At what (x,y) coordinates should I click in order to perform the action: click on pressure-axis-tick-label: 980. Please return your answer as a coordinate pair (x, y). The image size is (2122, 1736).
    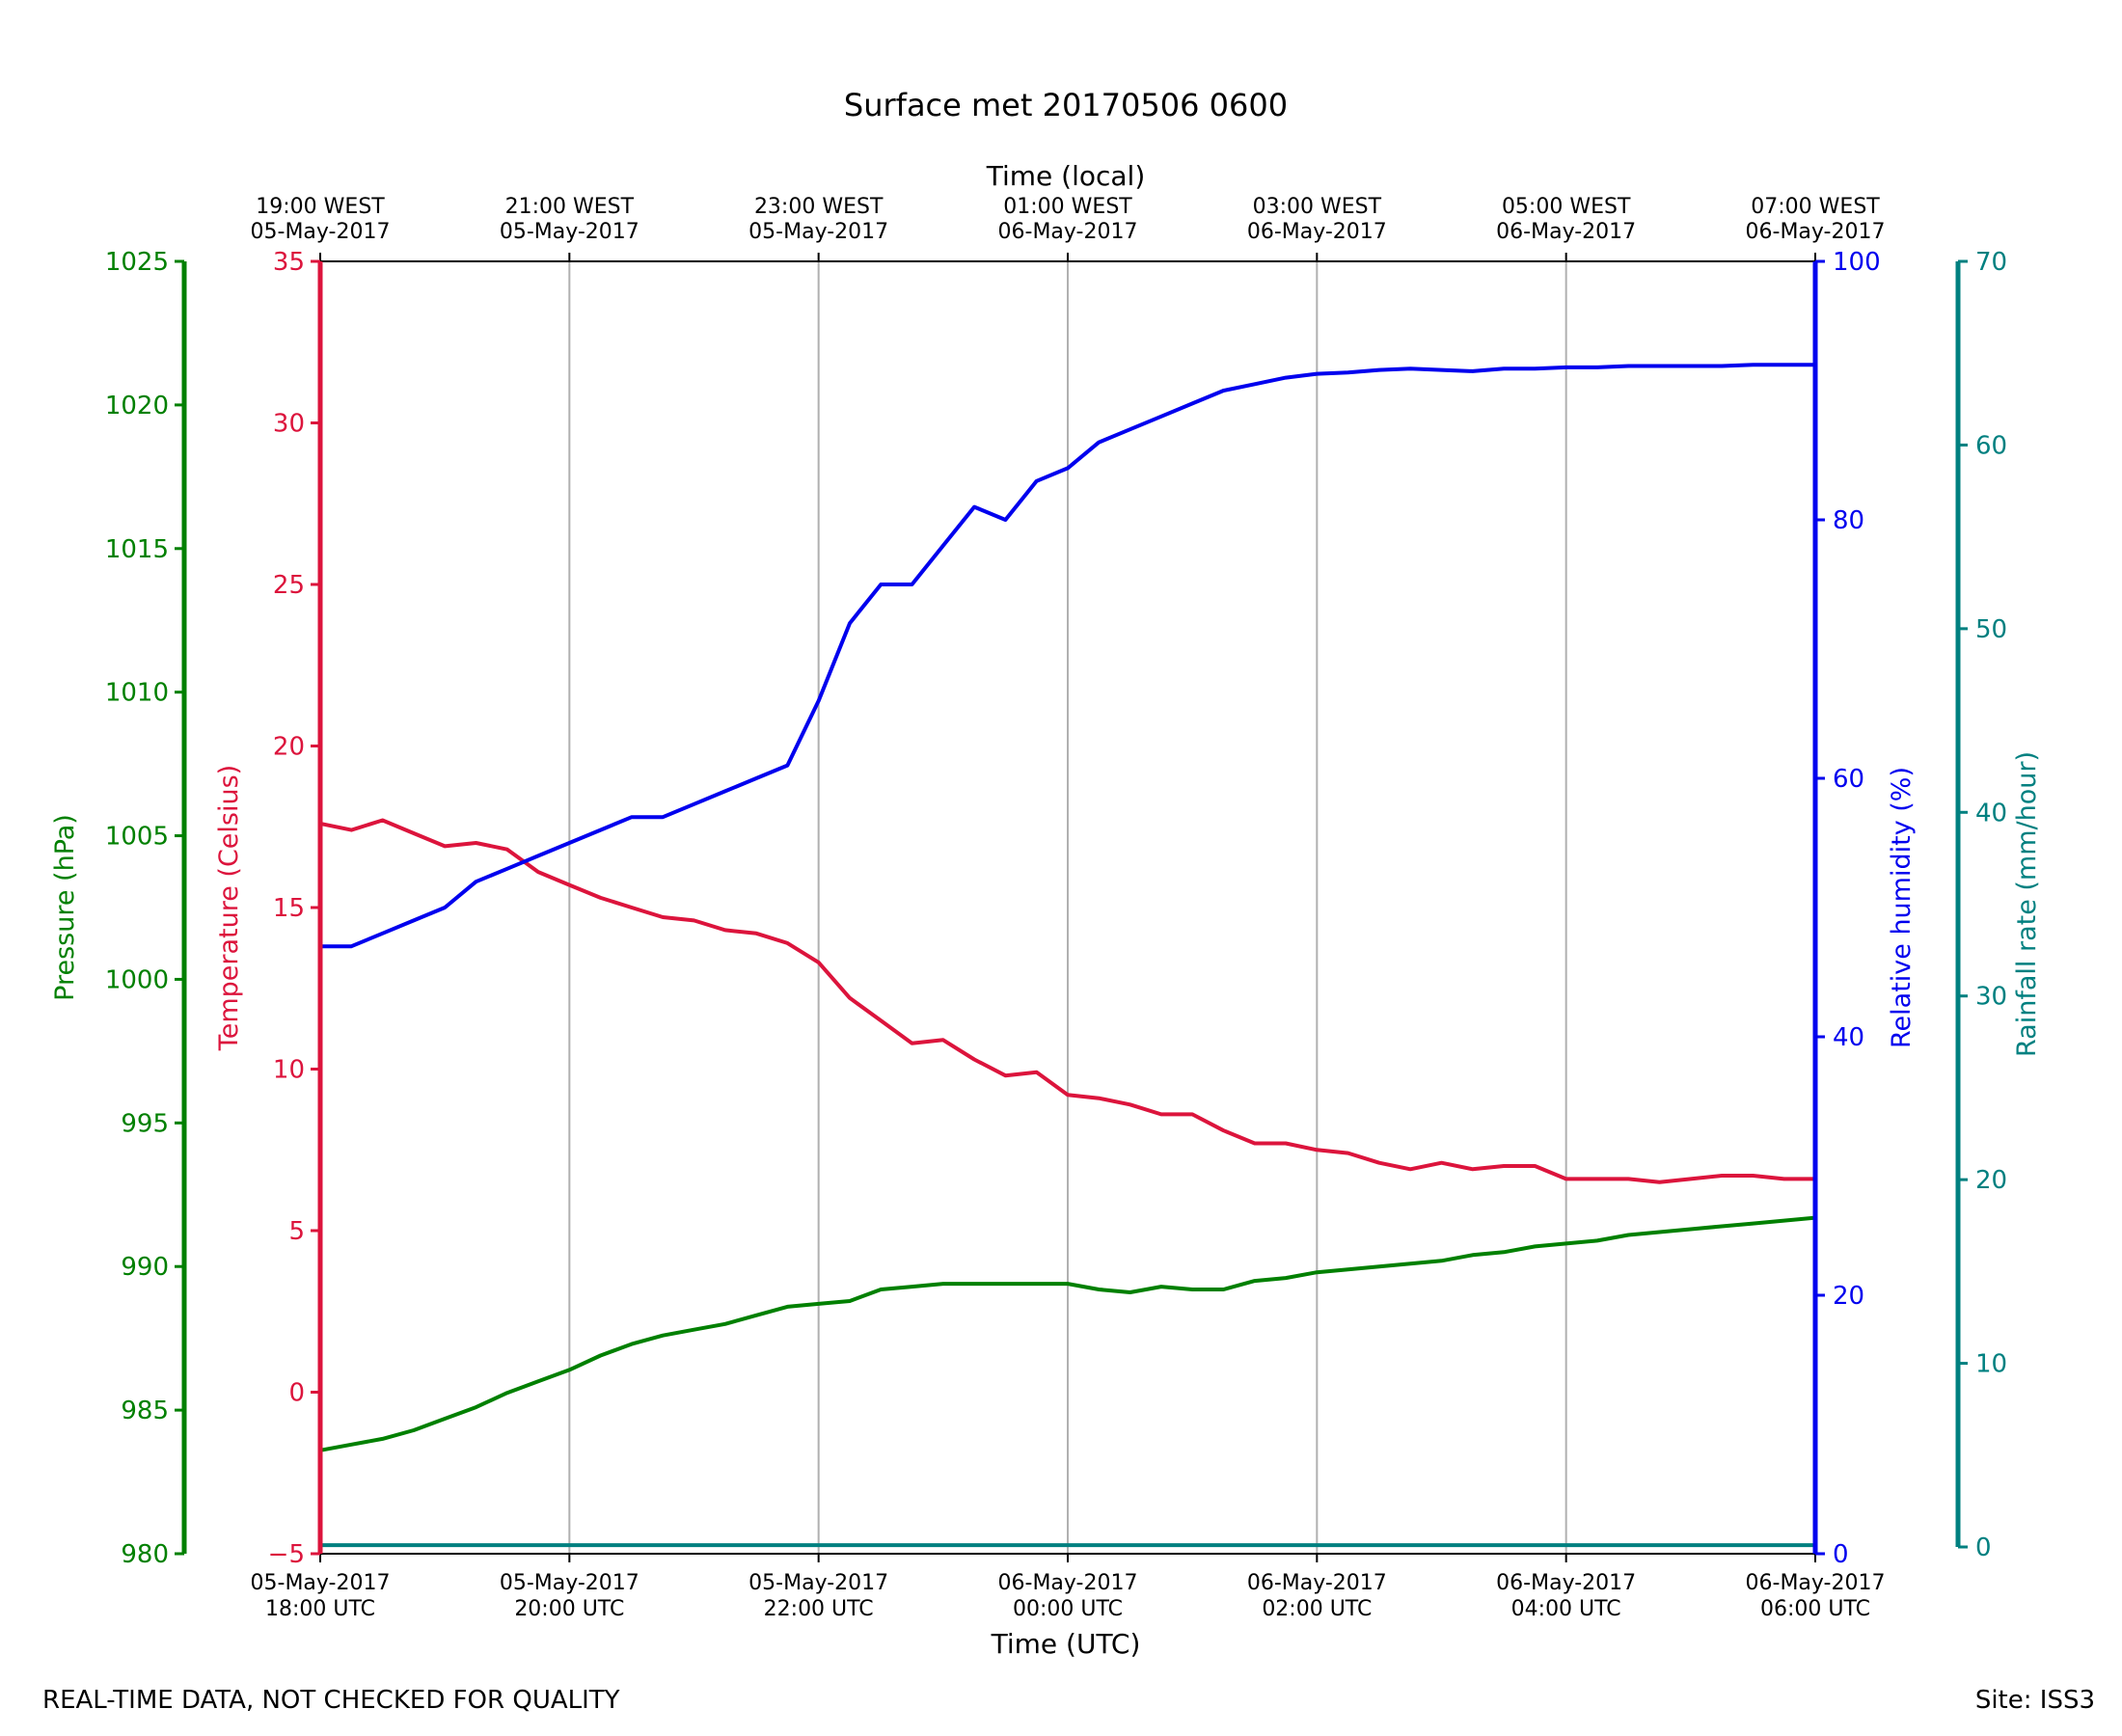
    Looking at the image, I should click on (145, 1554).